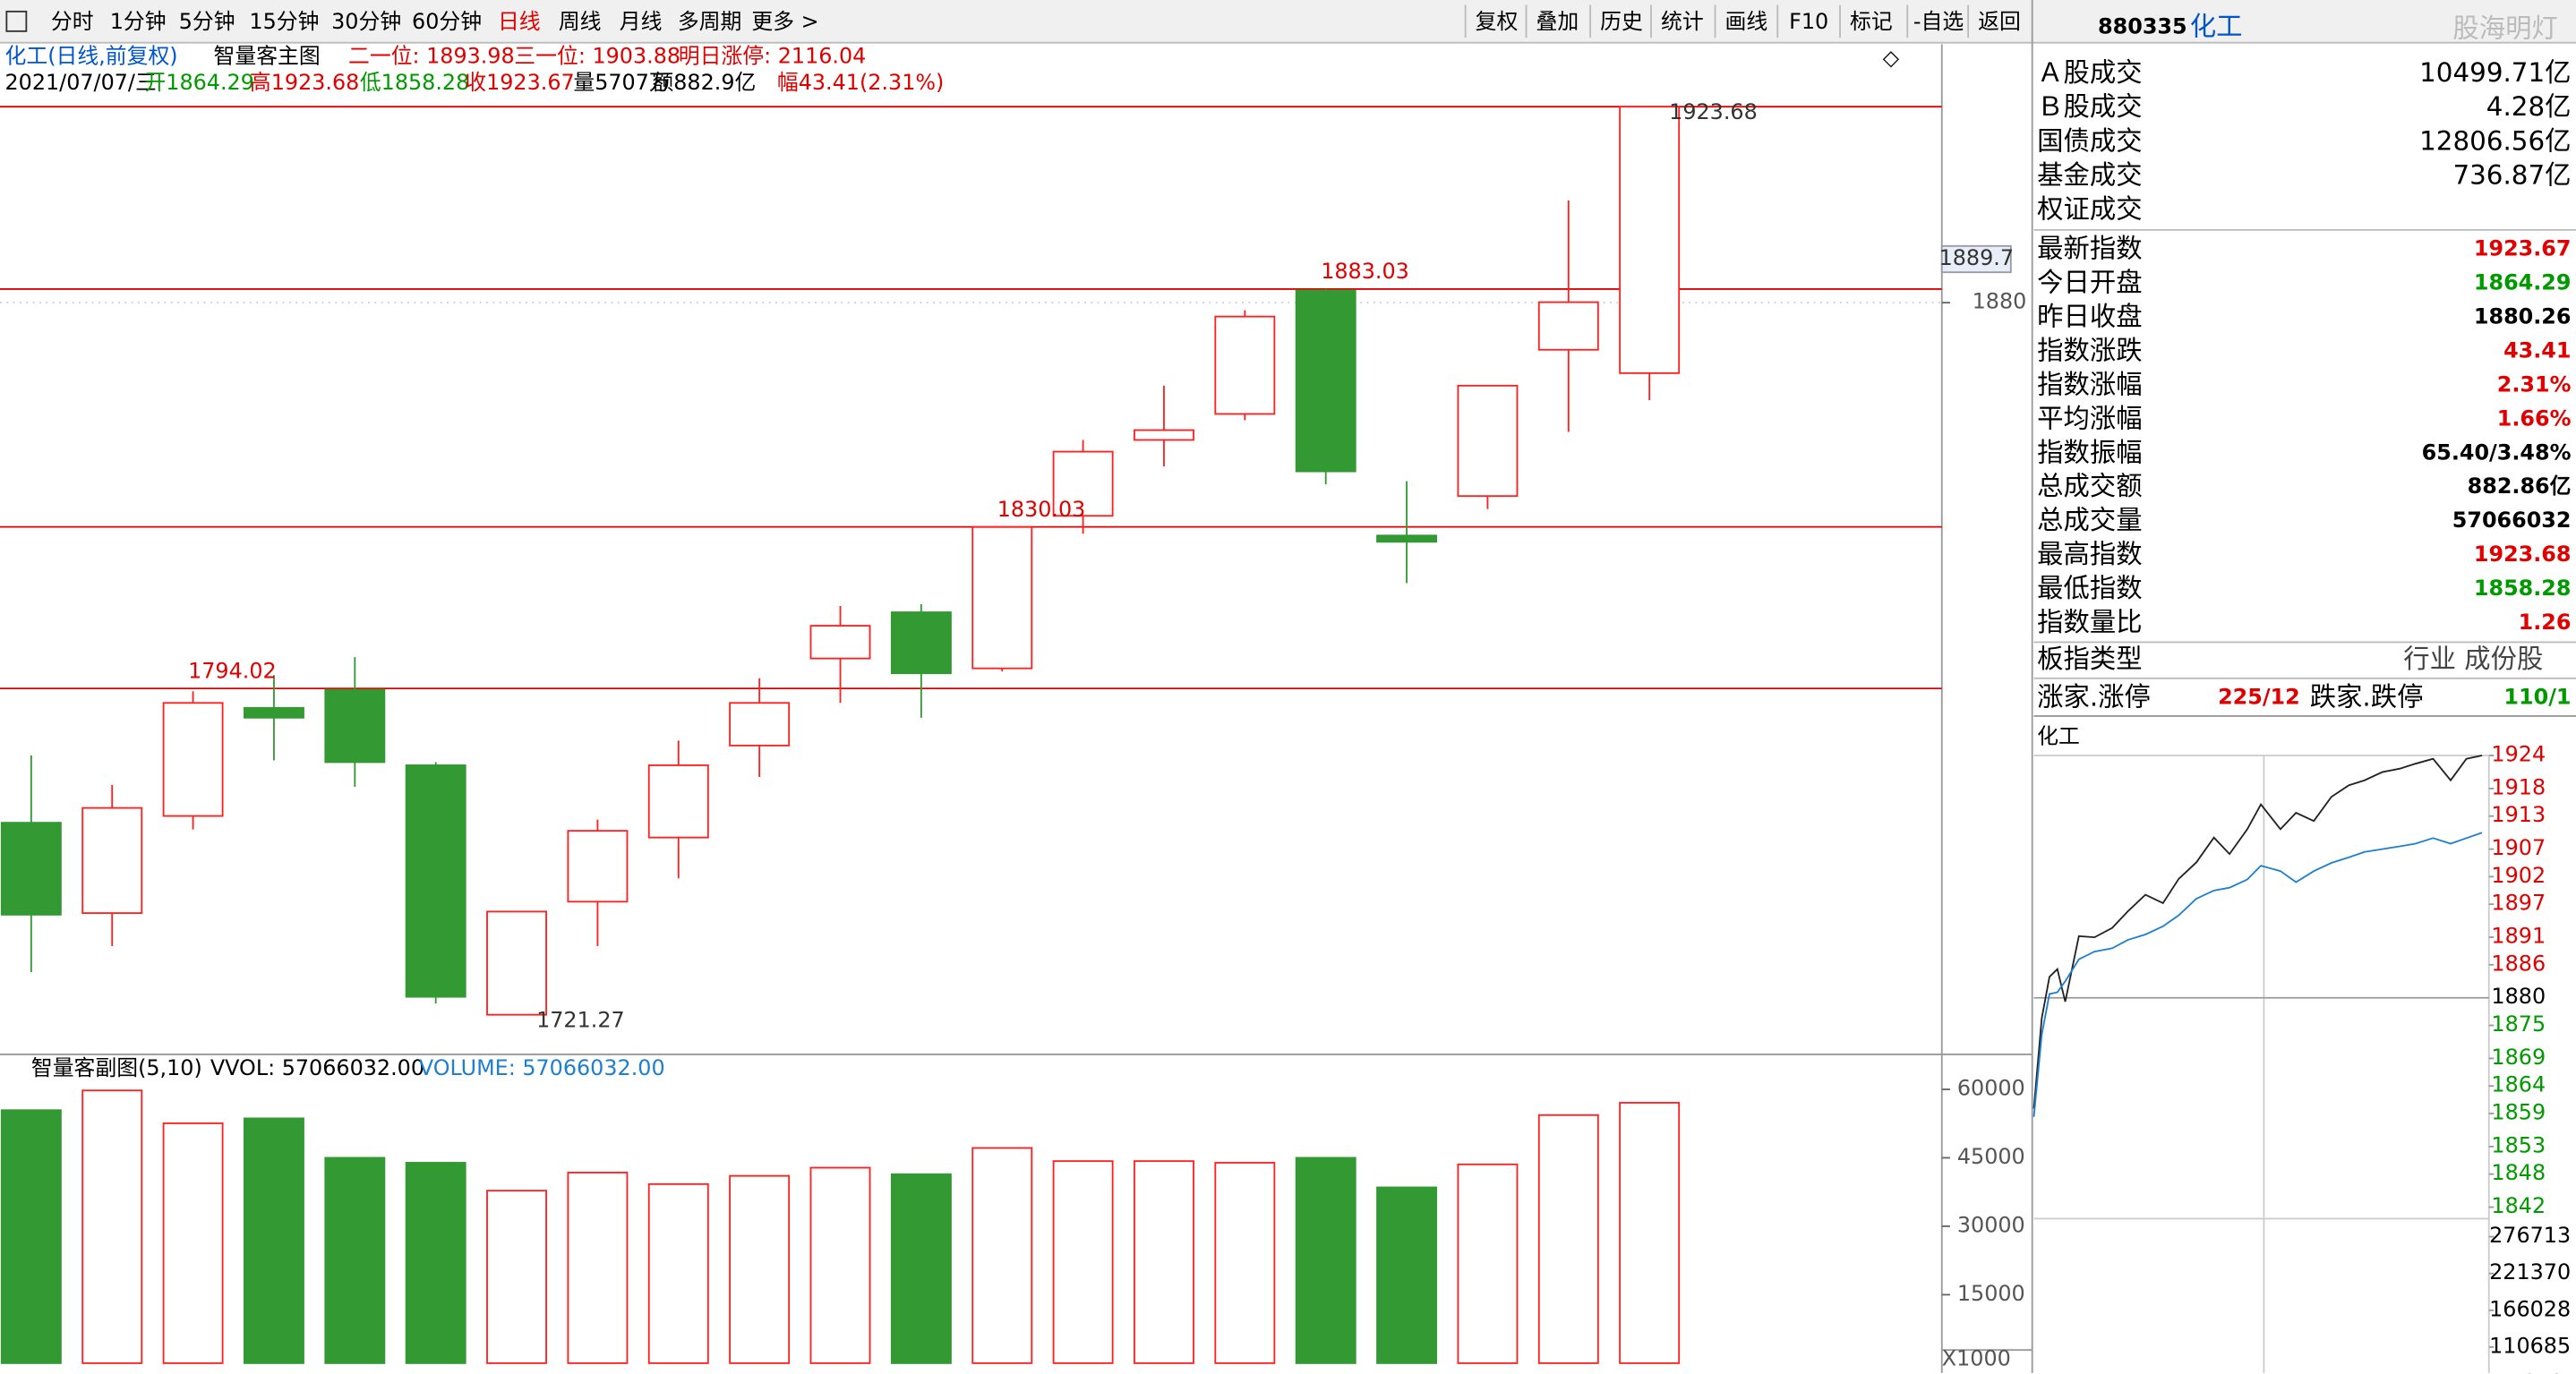 The image size is (2576, 1374). What do you see at coordinates (2523, 281) in the screenshot?
I see `row-value: 1864.29` at bounding box center [2523, 281].